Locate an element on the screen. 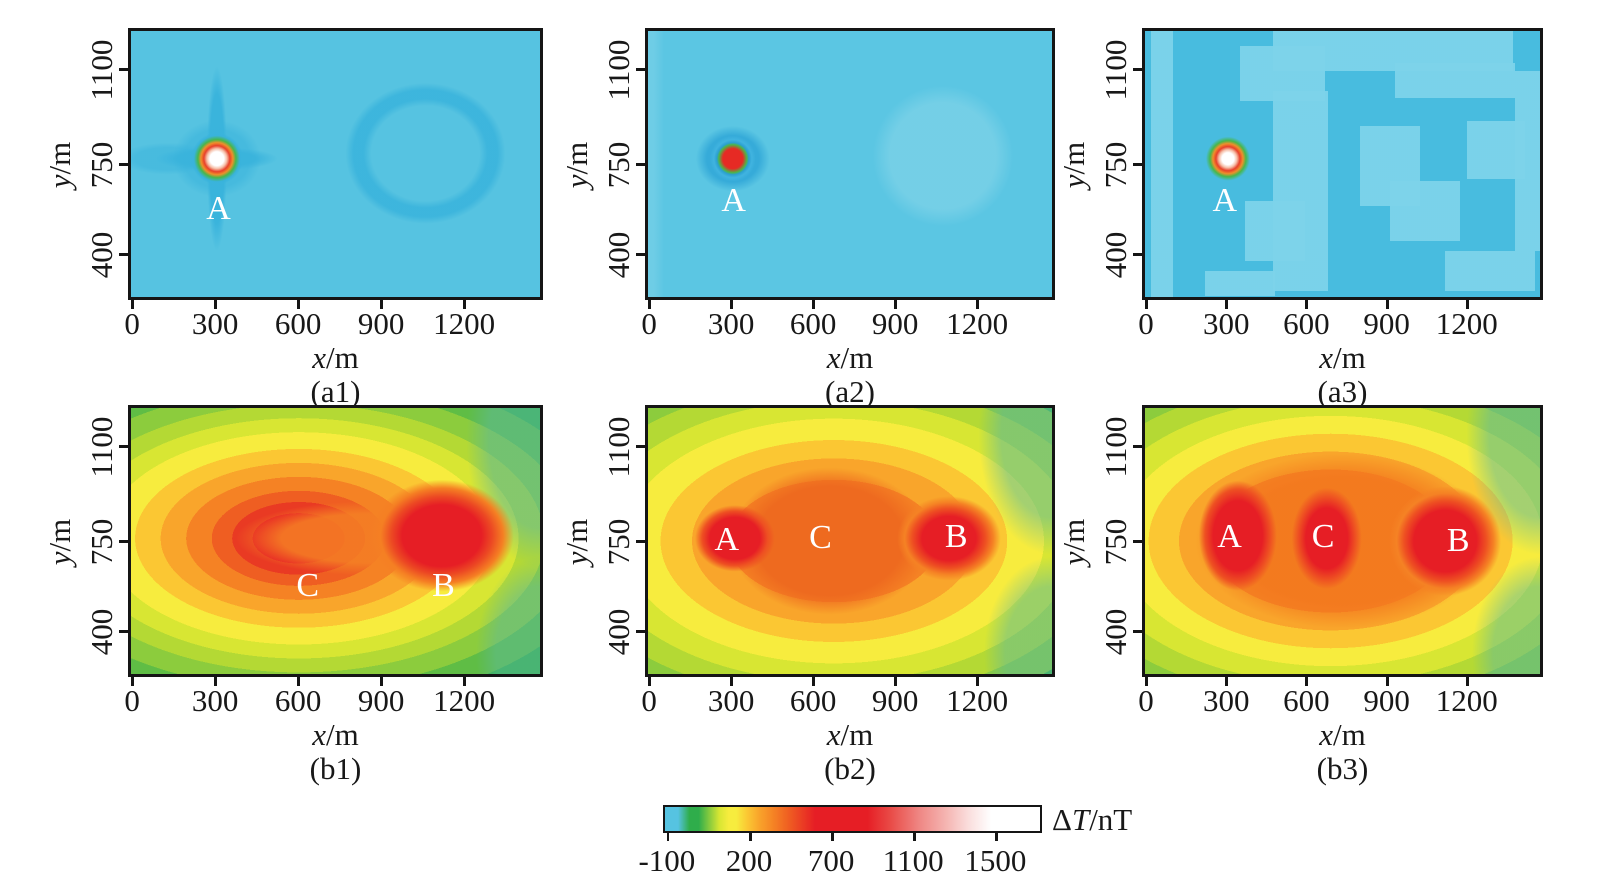  panel-caption: (b1) is located at coordinates (335, 768).